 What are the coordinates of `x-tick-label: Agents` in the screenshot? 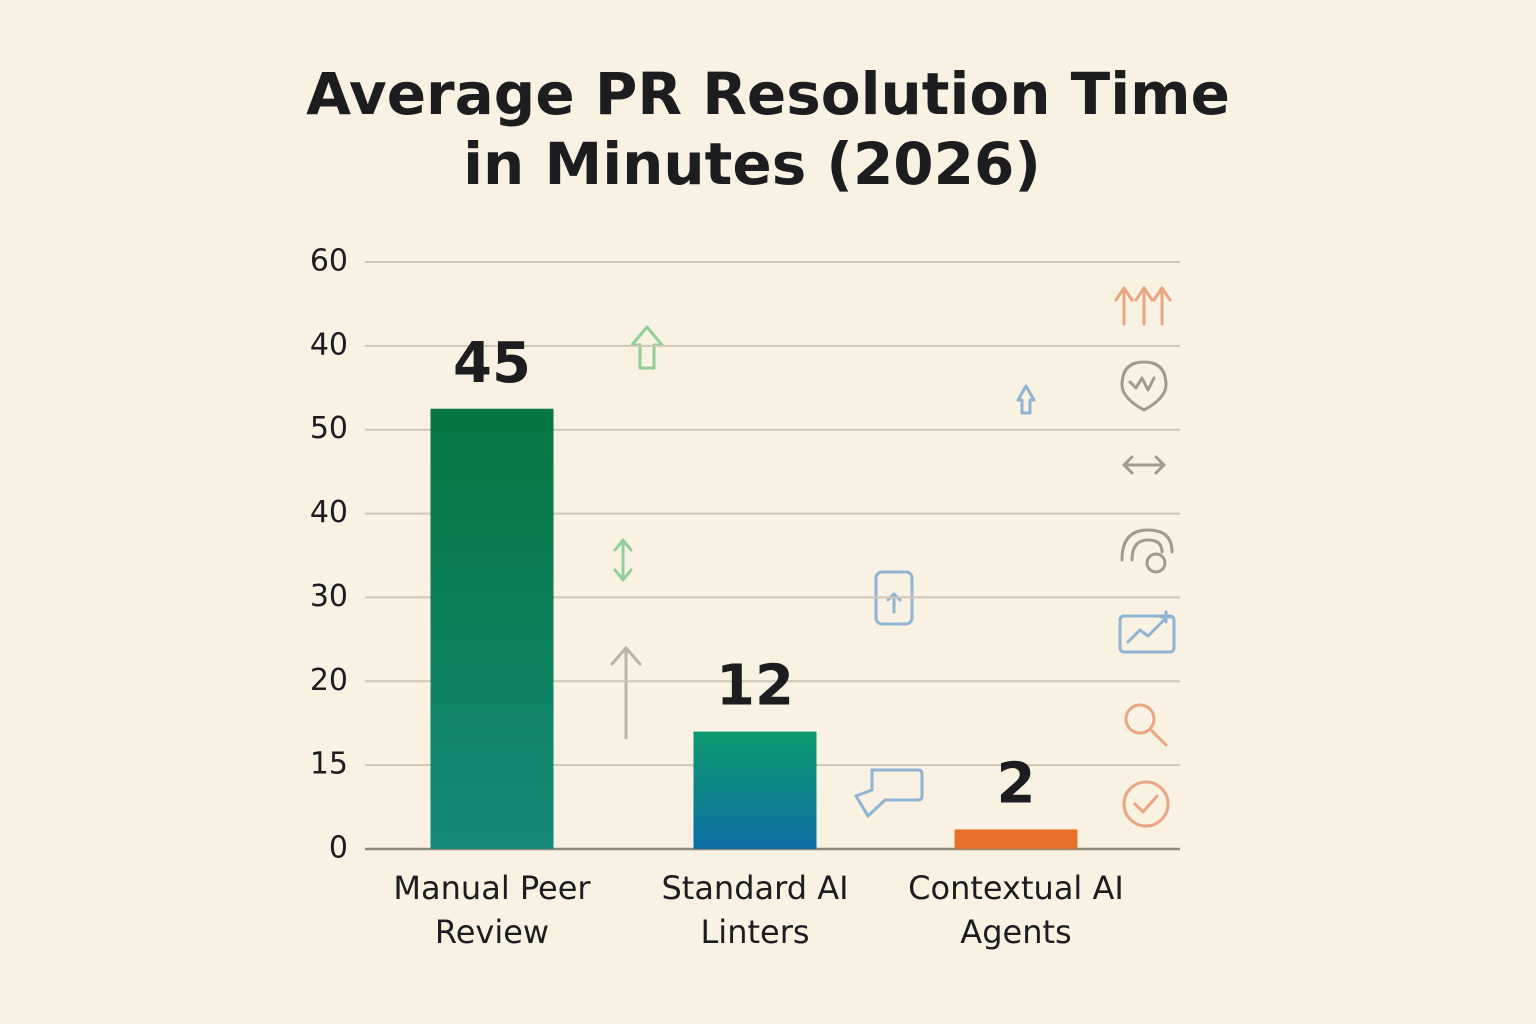 It's located at (1015, 932).